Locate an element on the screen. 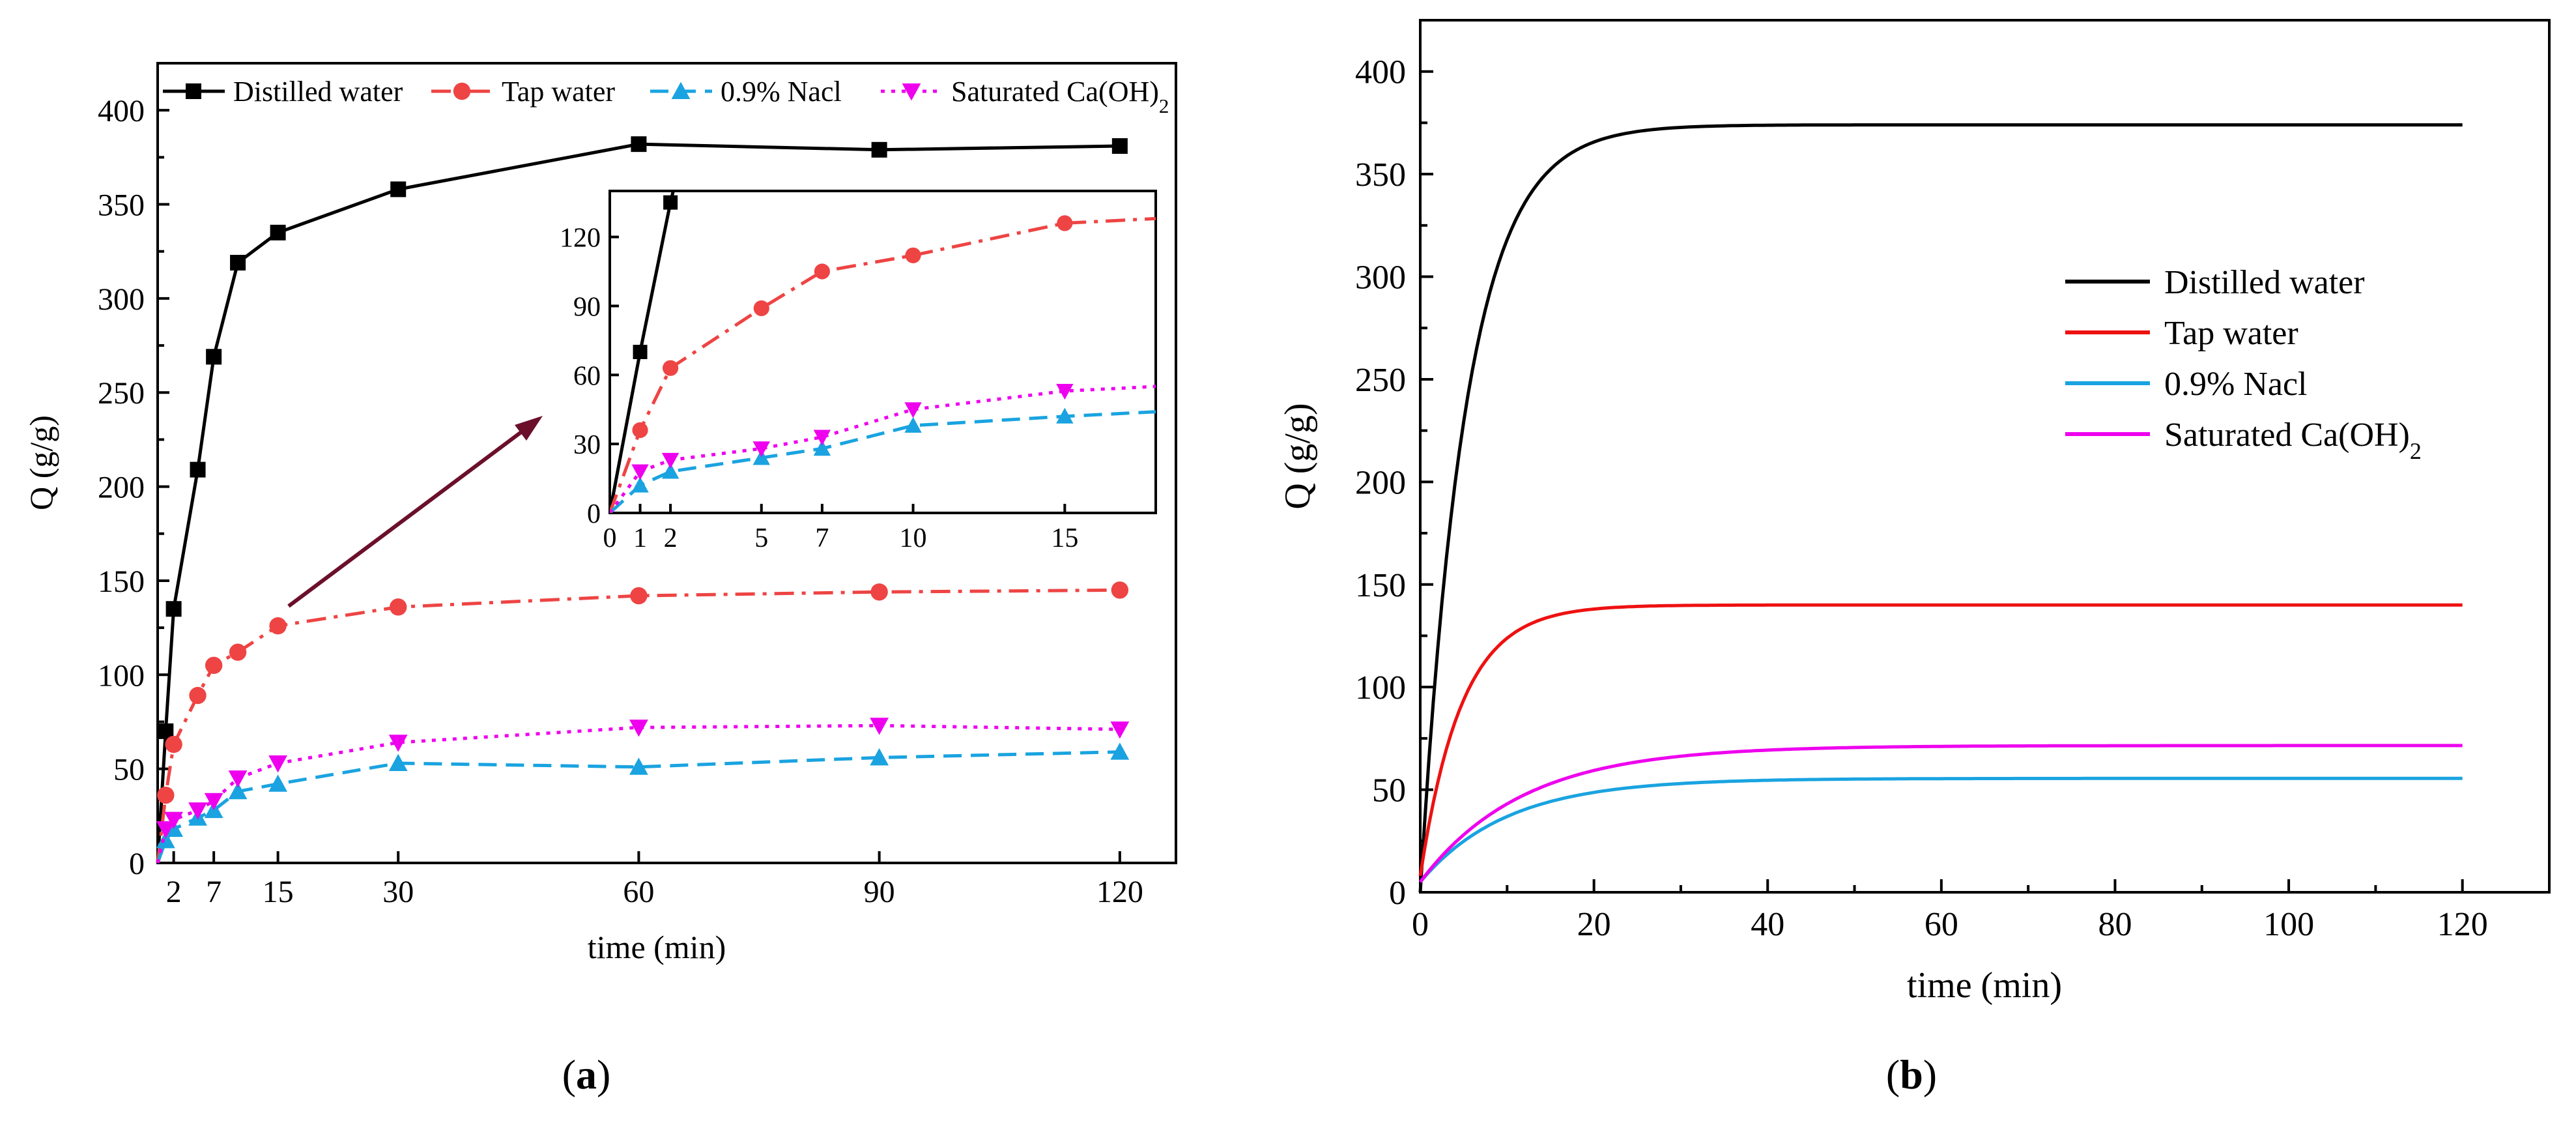  x-axis-ticks-a: 2 7 15 30 60 90 120 is located at coordinates (654, 880).